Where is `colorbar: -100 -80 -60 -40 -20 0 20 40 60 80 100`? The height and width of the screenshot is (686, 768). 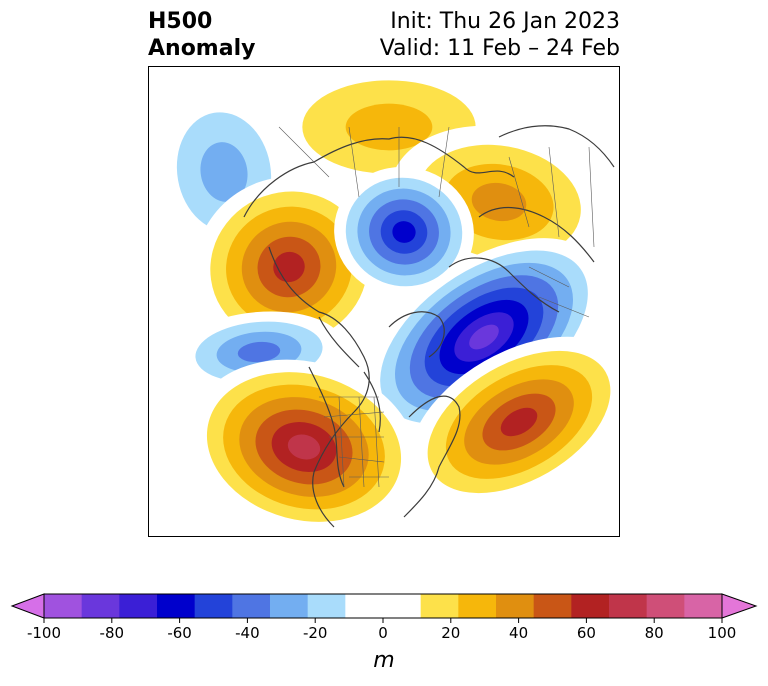
colorbar: -100 -80 -60 -40 -20 0 20 40 60 80 100 is located at coordinates (384, 617).